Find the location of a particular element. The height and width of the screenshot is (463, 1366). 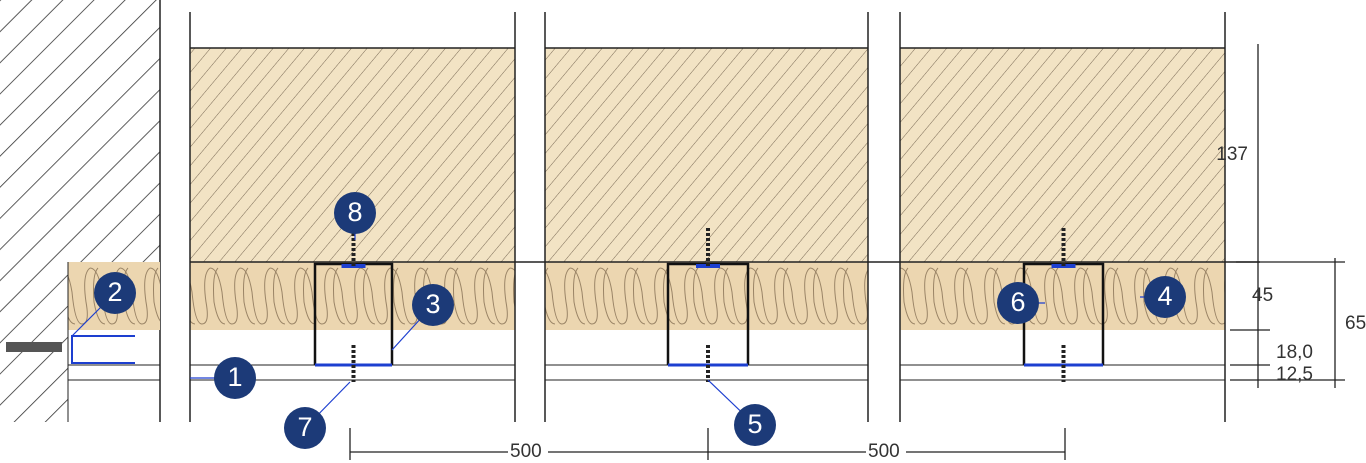

callout-number: 5 is located at coordinates (754, 424).